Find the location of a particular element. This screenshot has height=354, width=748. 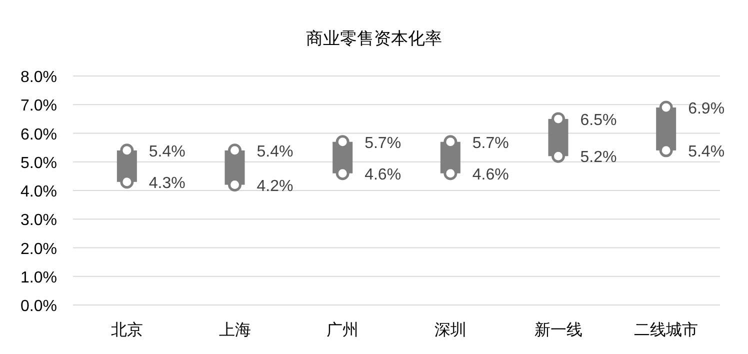

data-label: 4.2% is located at coordinates (275, 186).